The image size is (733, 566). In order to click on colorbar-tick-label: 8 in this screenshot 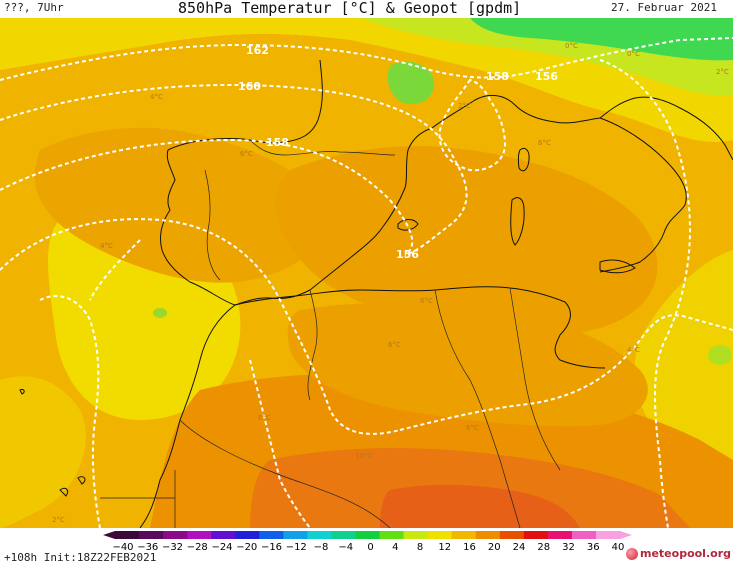, I will do `click(420, 547)`.